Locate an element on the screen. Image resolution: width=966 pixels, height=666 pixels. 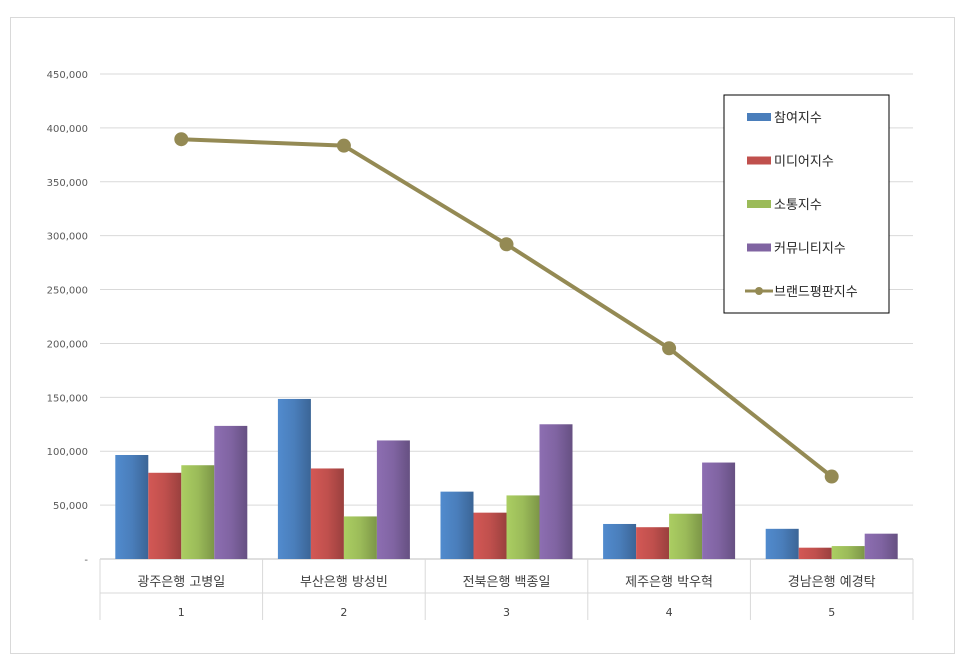
legend-label: 브랜드평판지수 is located at coordinates (816, 292).